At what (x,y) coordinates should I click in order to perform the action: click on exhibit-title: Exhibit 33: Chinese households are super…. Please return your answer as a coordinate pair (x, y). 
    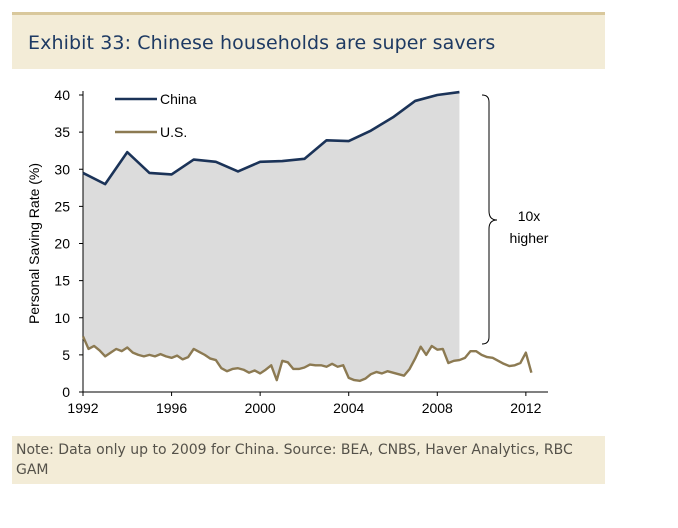
    Looking at the image, I should click on (262, 43).